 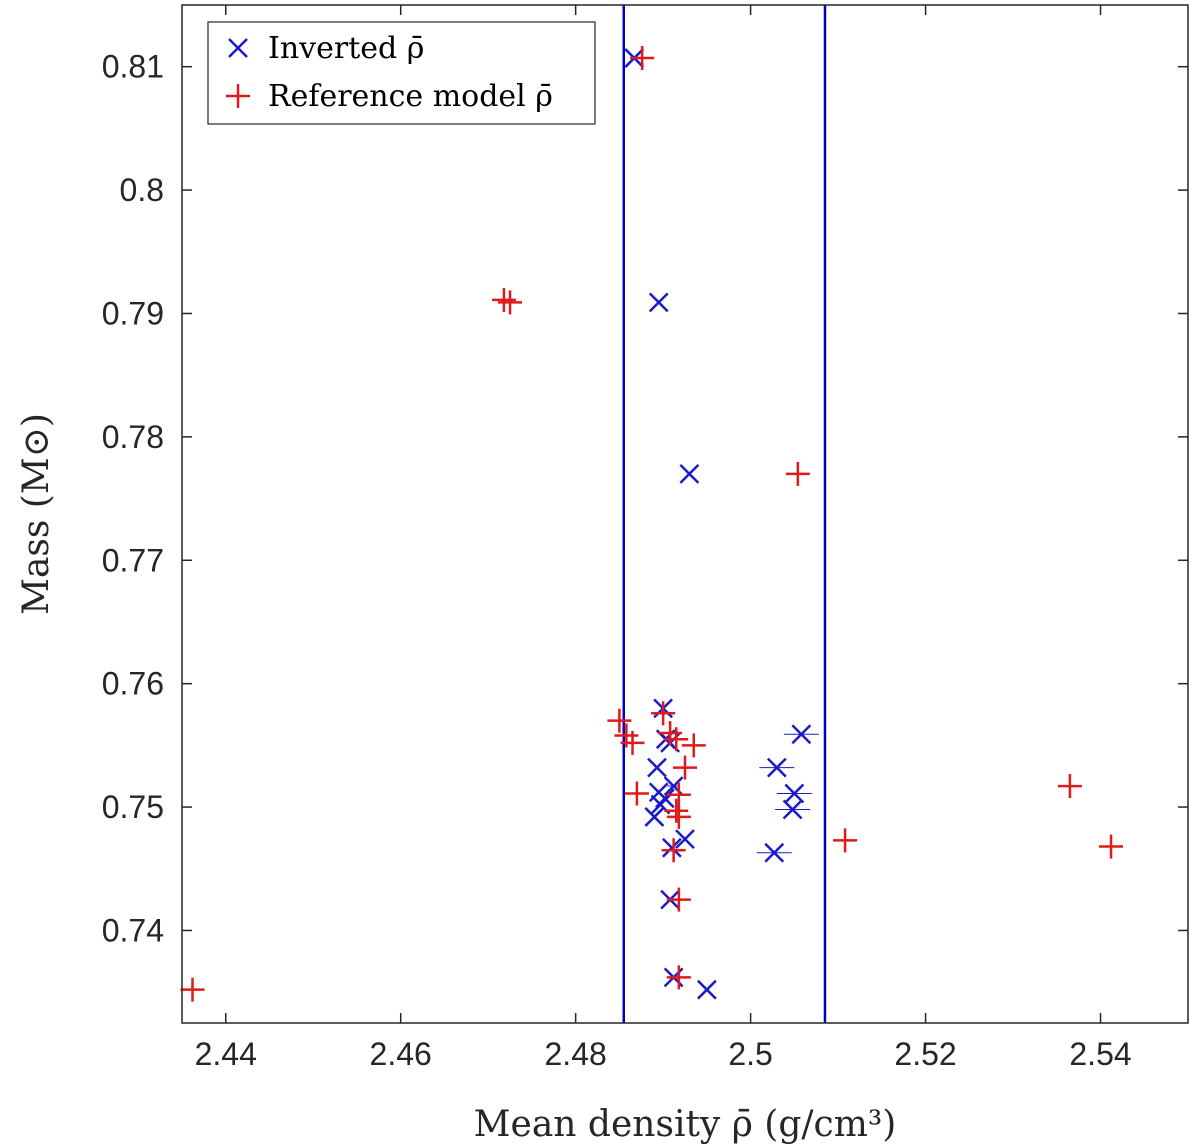 What do you see at coordinates (133, 807) in the screenshot?
I see `y-tick-label-1: 0.75` at bounding box center [133, 807].